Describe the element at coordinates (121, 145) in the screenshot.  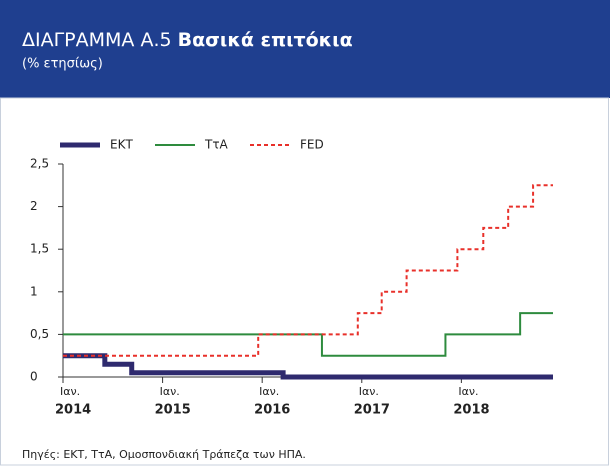
I see `legend-label: ΕΚΤ` at that location.